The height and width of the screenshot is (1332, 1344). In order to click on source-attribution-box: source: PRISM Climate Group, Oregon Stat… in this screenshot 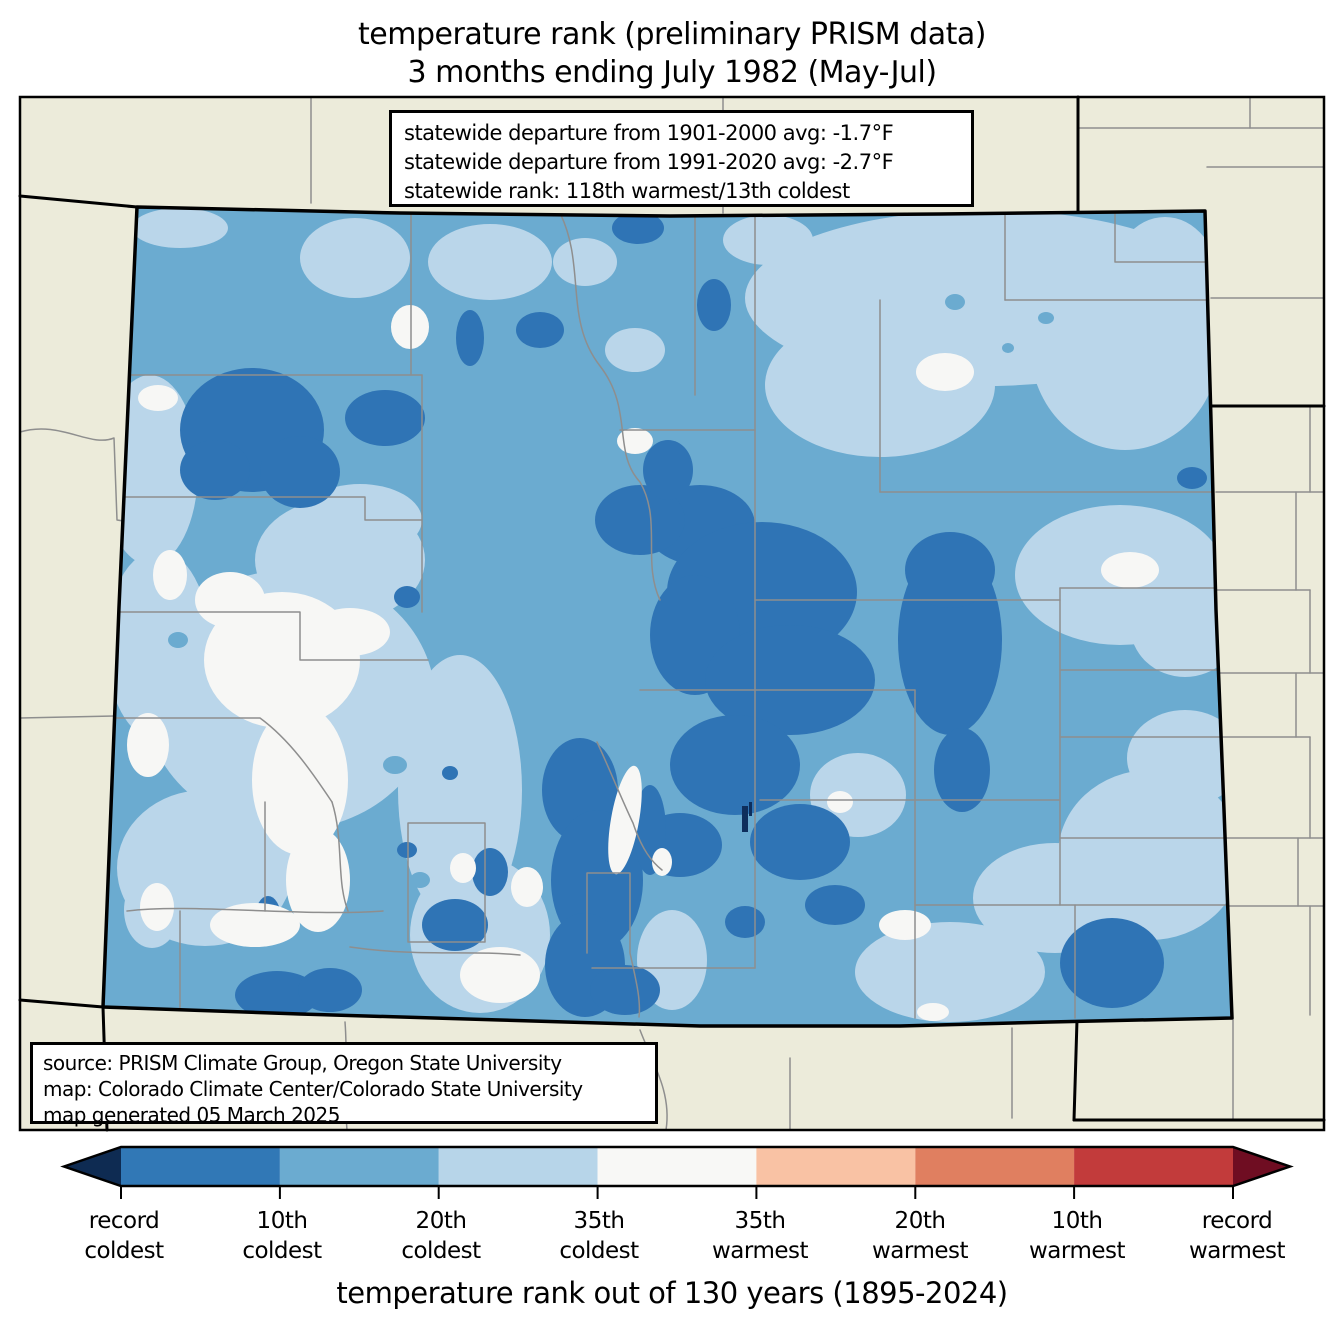, I will do `click(344, 1084)`.